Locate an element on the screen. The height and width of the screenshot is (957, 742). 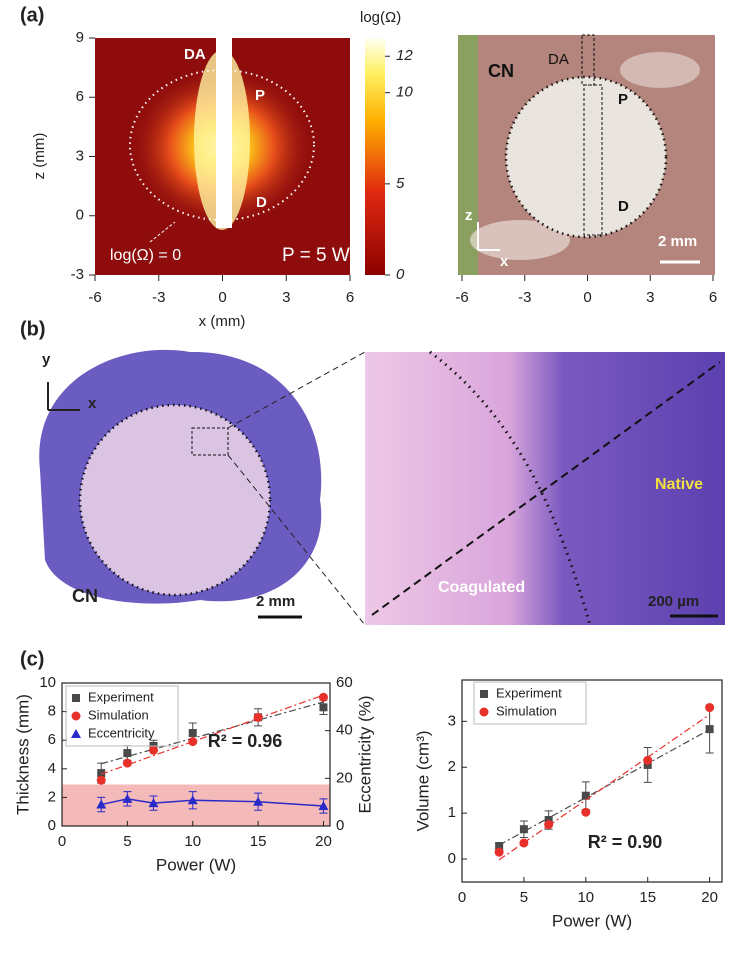
y-tick-label: 9 is located at coordinates (80, 37).